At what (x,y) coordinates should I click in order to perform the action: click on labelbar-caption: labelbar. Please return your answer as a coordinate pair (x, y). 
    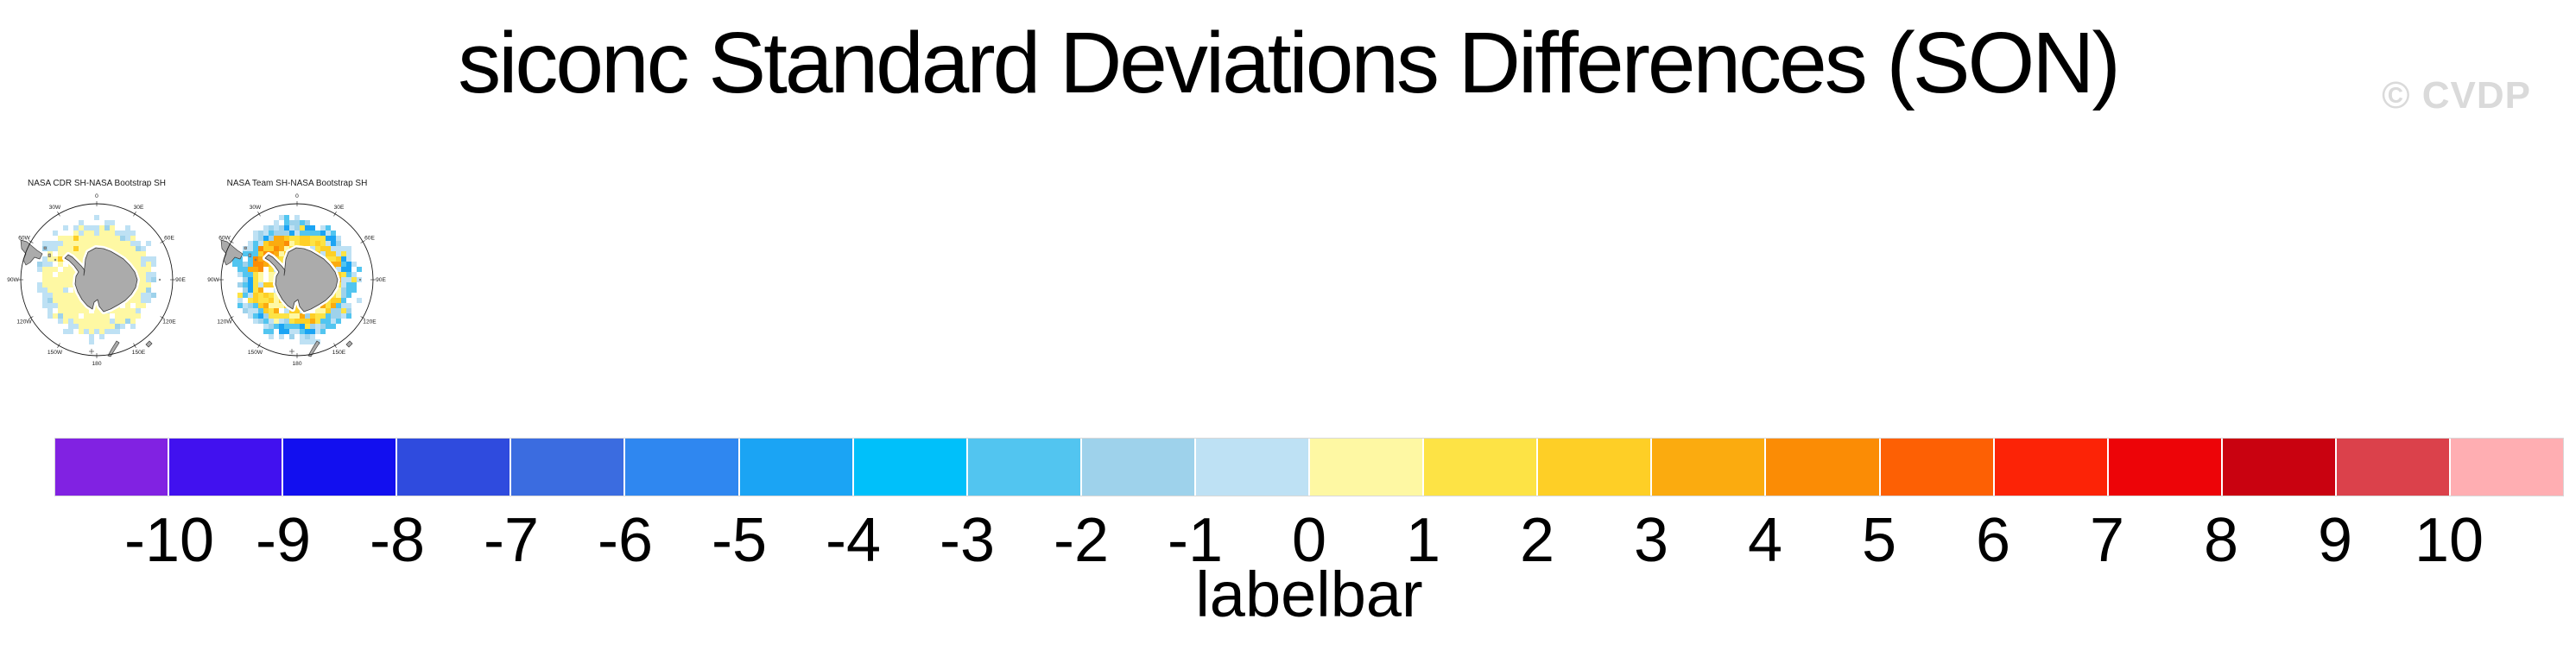
    Looking at the image, I should click on (1309, 594).